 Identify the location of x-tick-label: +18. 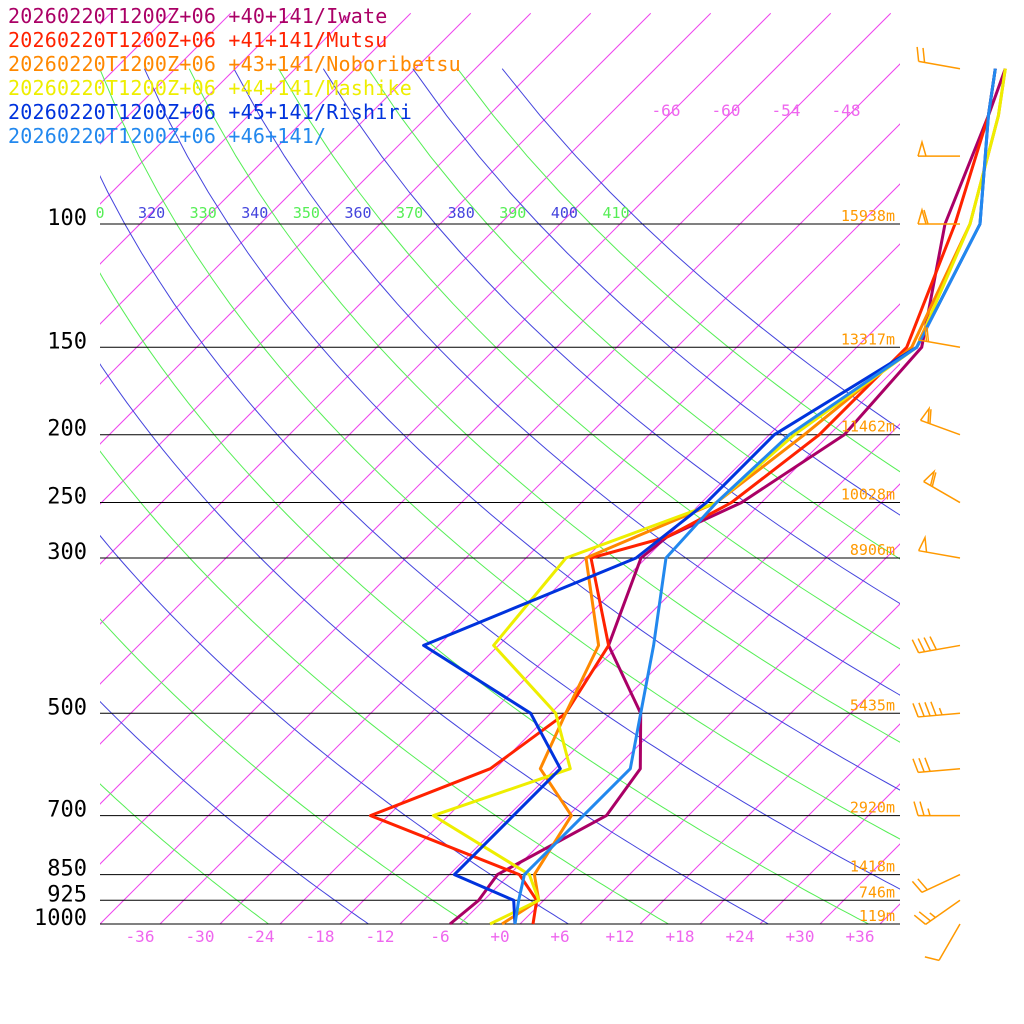
(680, 936).